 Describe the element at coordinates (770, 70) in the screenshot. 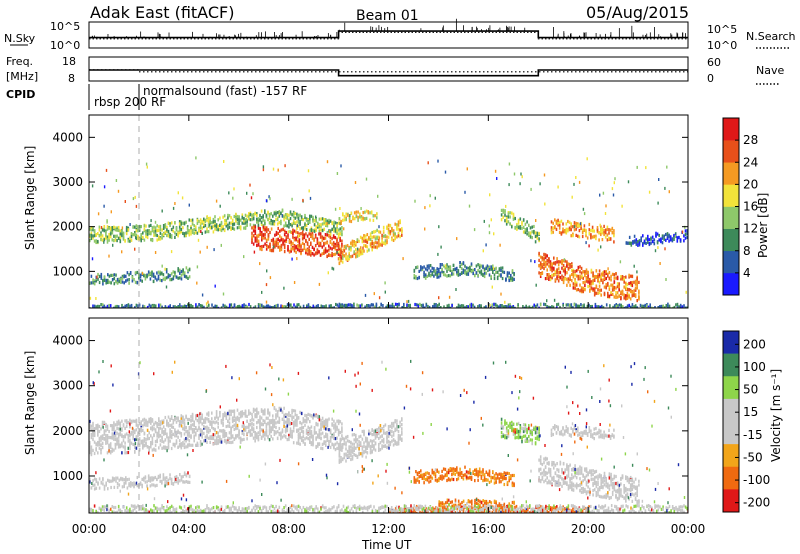

I see `nave-label: Nave` at that location.